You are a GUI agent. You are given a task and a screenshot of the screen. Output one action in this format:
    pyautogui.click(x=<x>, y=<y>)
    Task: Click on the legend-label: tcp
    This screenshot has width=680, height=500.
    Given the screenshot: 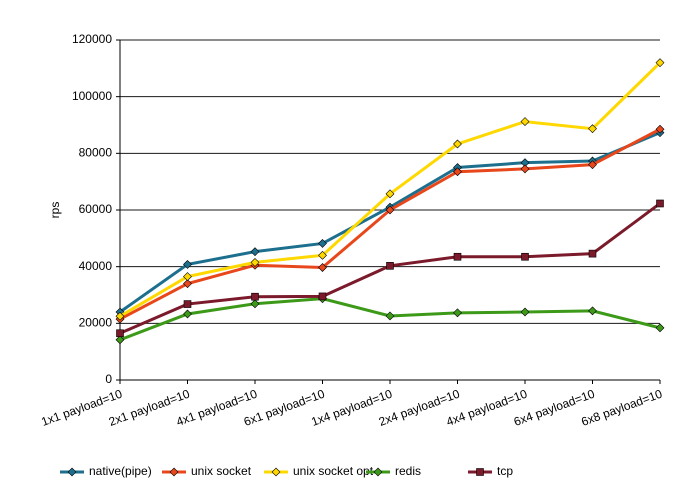 What is the action you would take?
    pyautogui.click(x=505, y=471)
    